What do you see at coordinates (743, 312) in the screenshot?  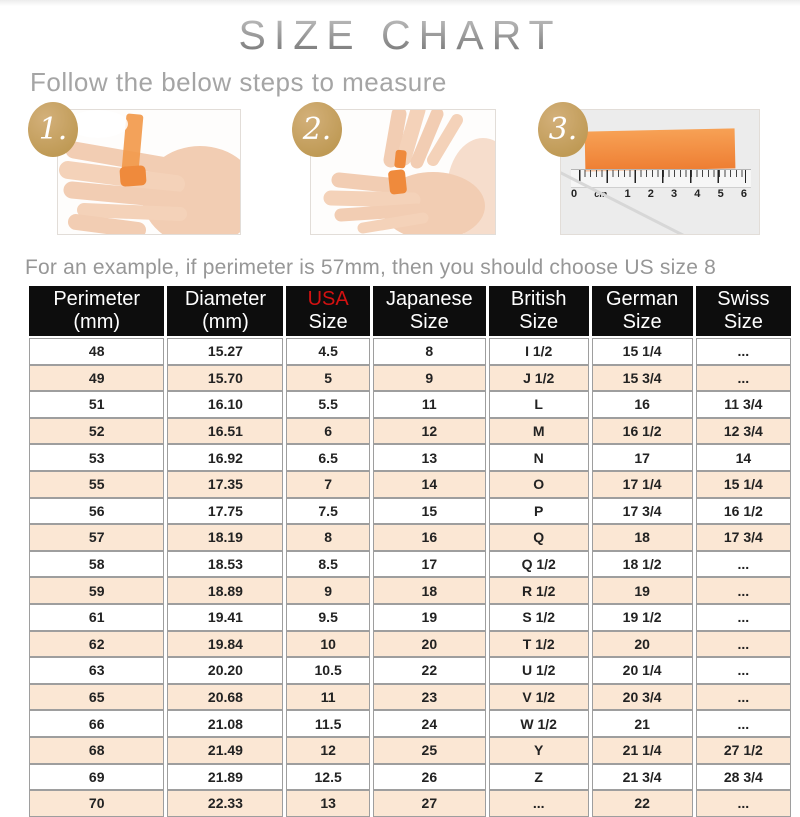 I see `column-header: Swiss Size` at bounding box center [743, 312].